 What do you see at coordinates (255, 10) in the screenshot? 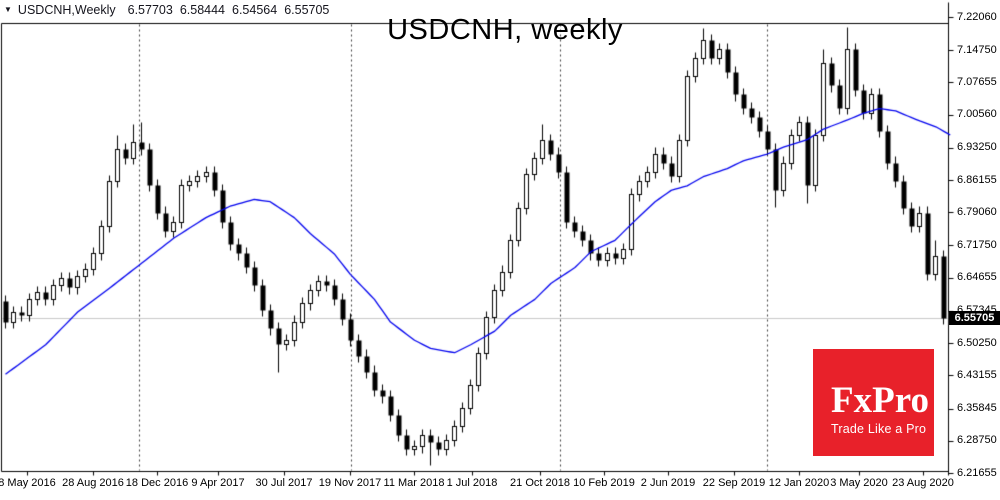
I see `ohlc-low-value: 6.54564` at bounding box center [255, 10].